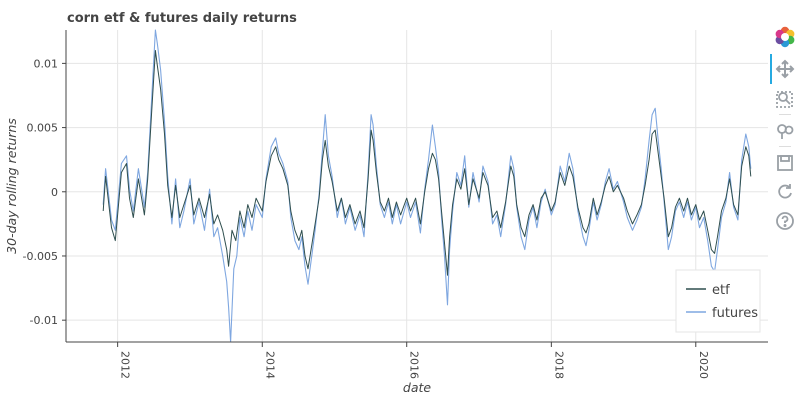  What do you see at coordinates (785, 99) in the screenshot?
I see `box-zoom-tool-icon` at bounding box center [785, 99].